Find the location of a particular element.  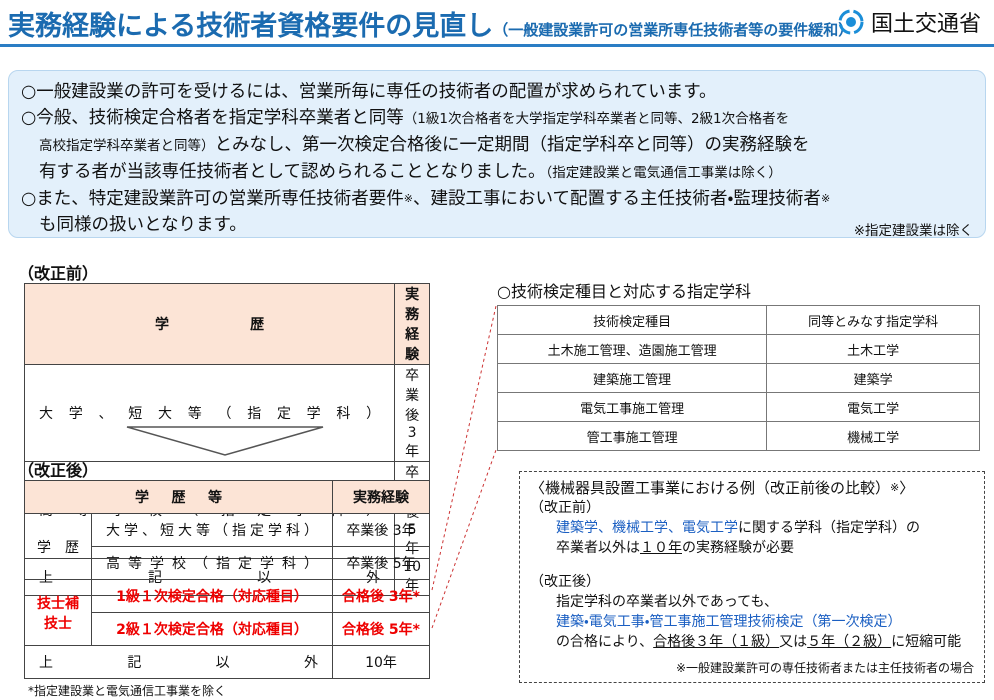

row: 学 歴大学、短大等（指定学科） 卒業後 3年 is located at coordinates (227, 546).